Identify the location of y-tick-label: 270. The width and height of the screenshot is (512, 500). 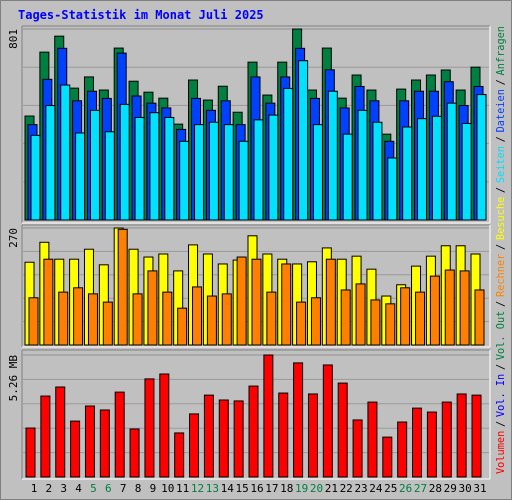
(13, 238).